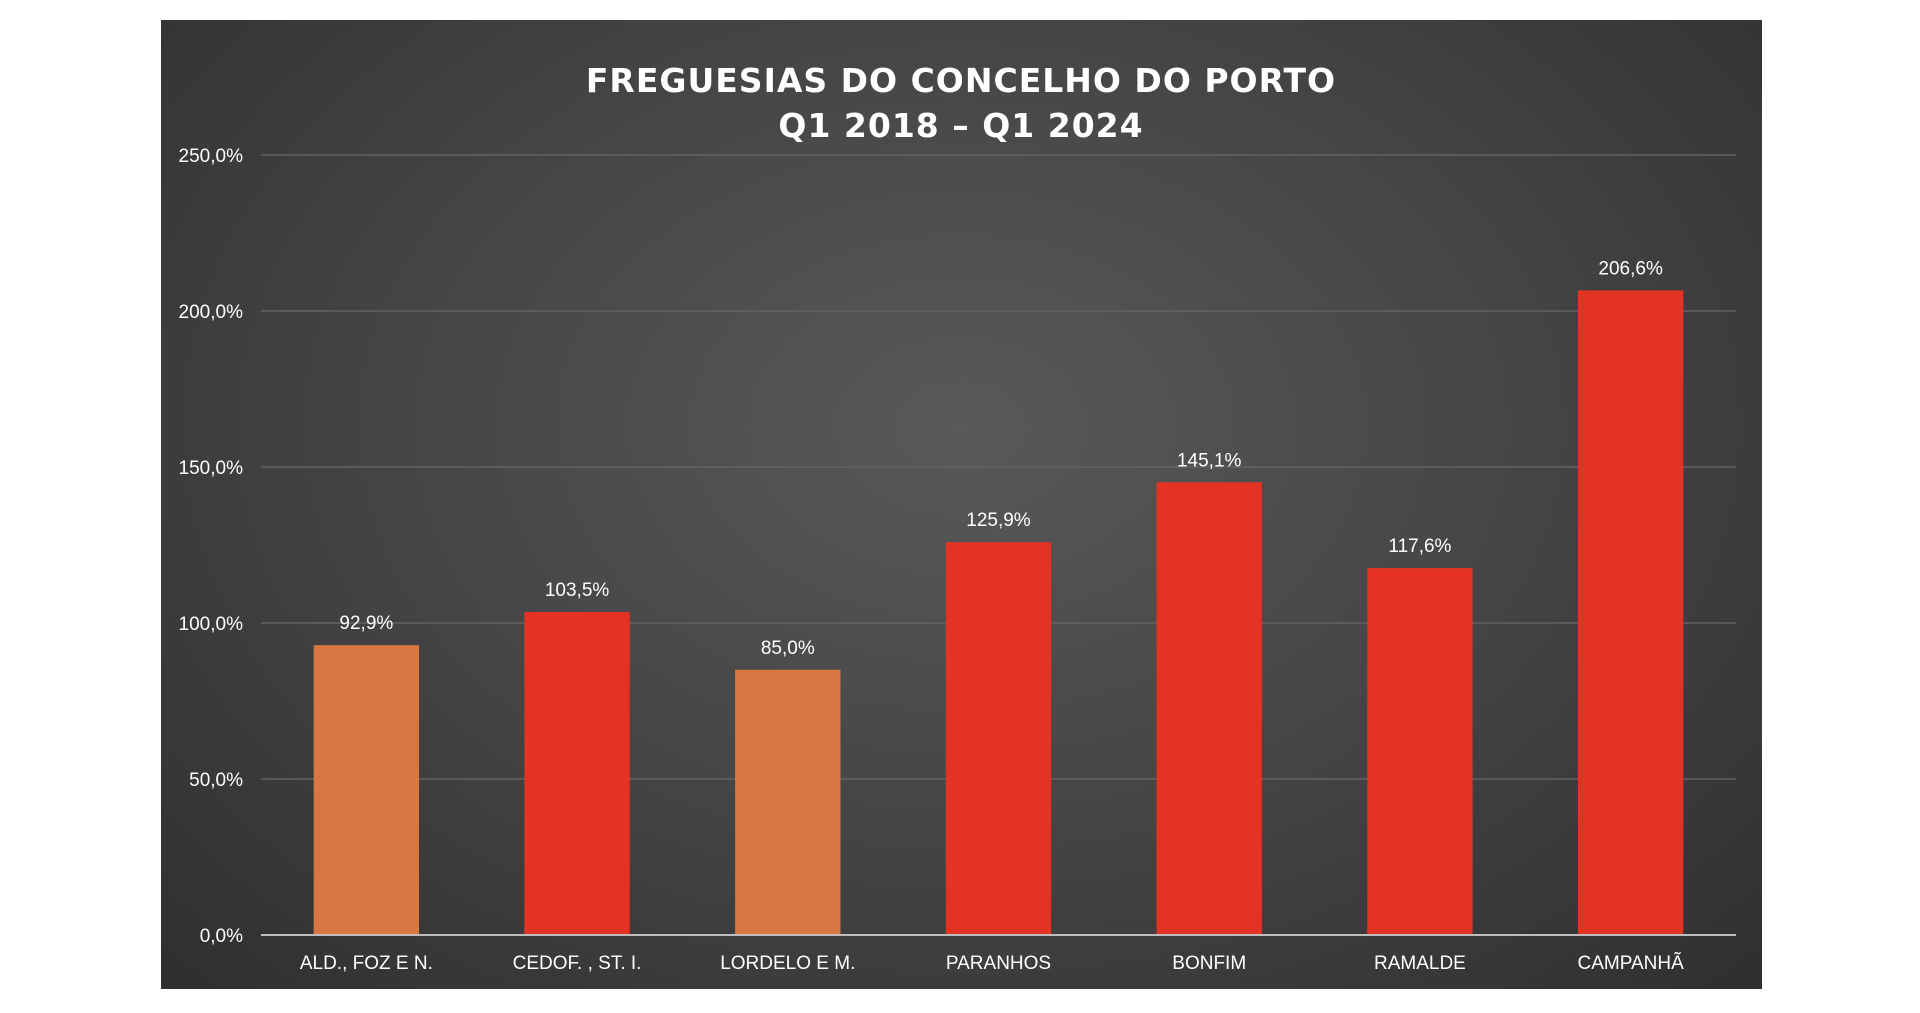 Image resolution: width=1920 pixels, height=1013 pixels. What do you see at coordinates (787, 963) in the screenshot?
I see `x-category-label: LORDELO E M.` at bounding box center [787, 963].